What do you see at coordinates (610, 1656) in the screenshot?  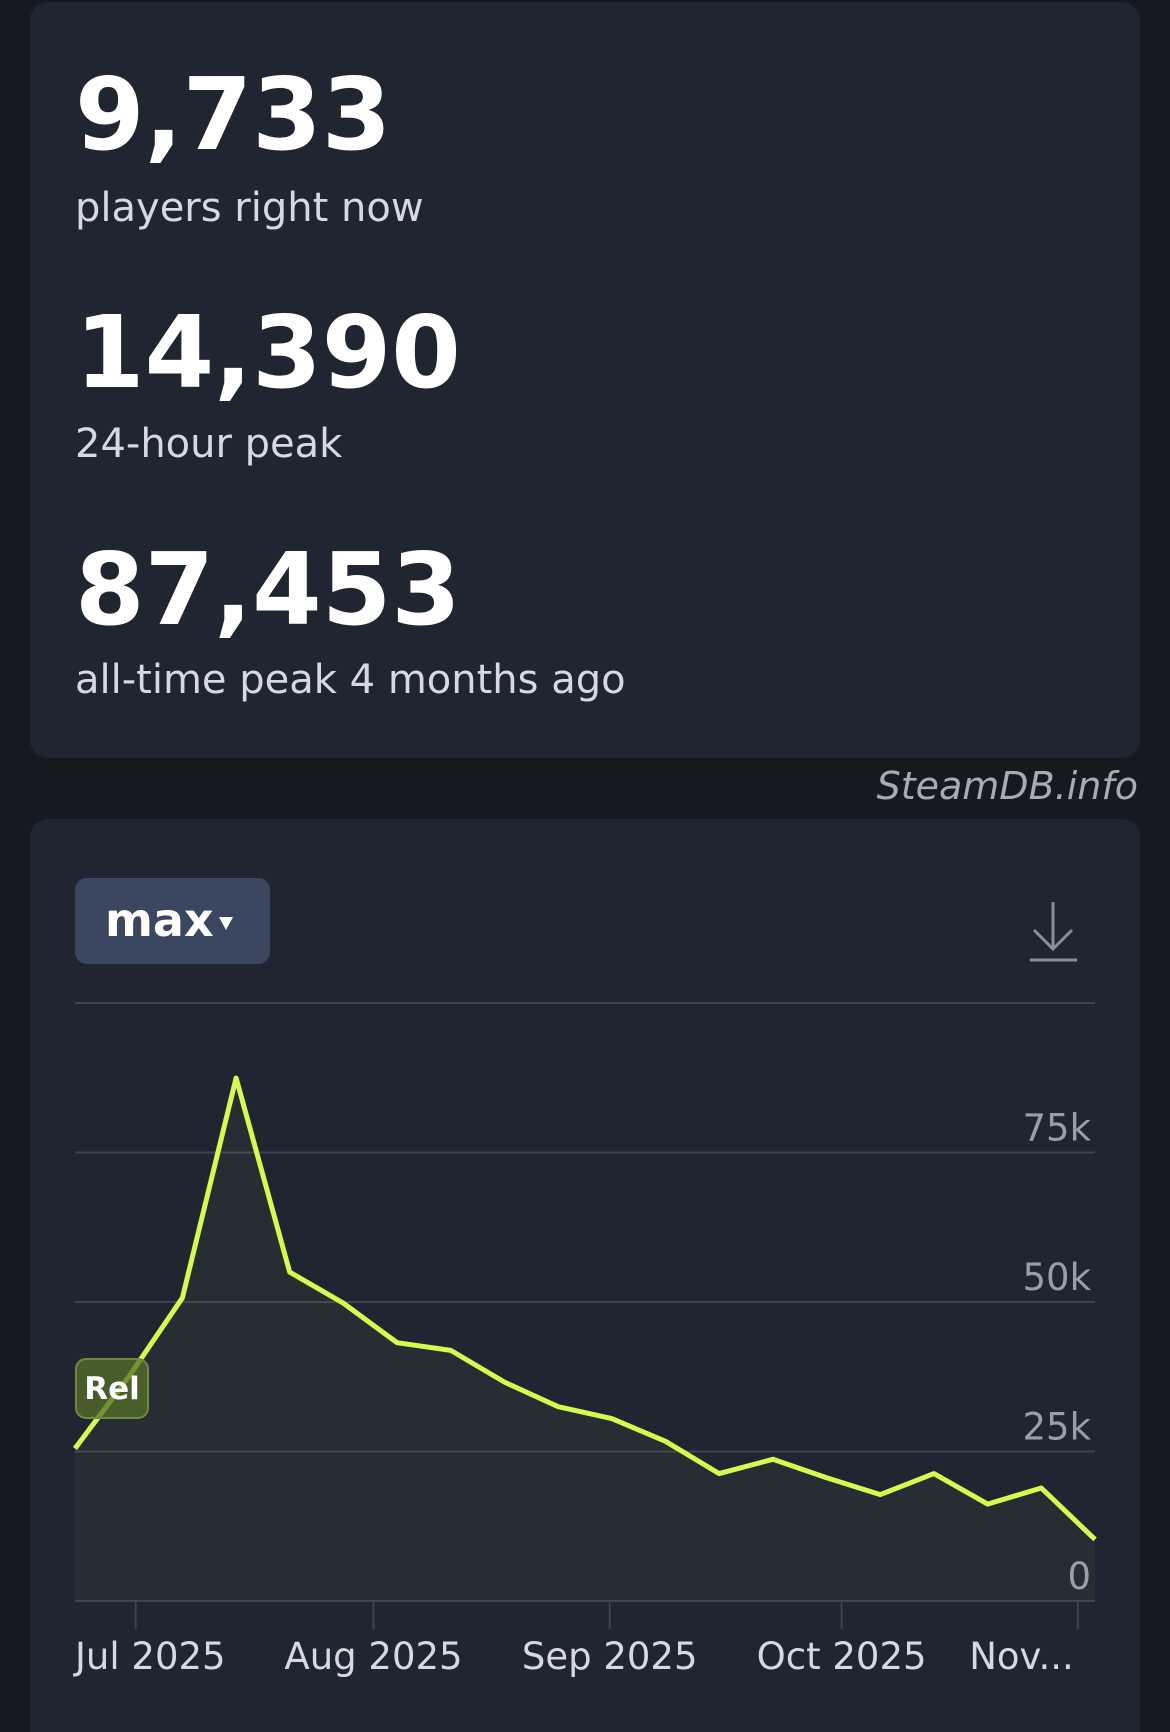 I see `x-tick-label: Sep 2025` at bounding box center [610, 1656].